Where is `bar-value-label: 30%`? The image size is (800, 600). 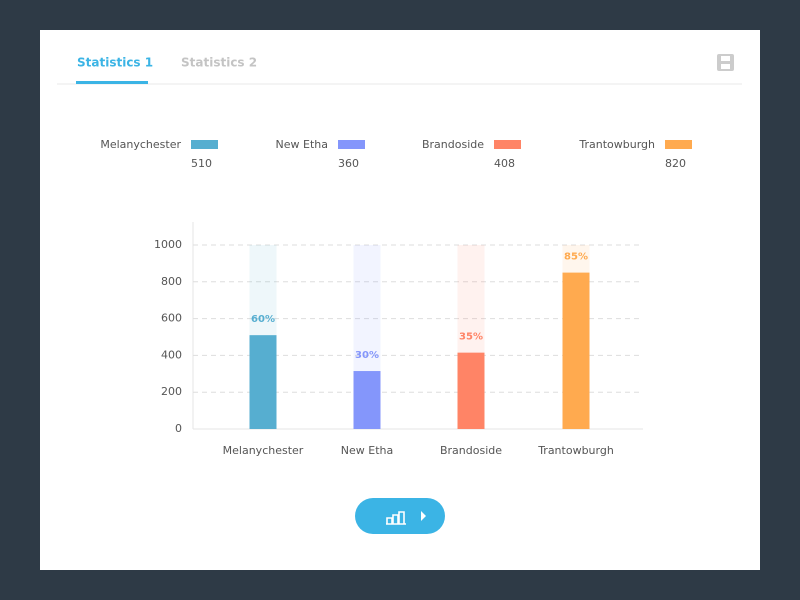
bar-value-label: 30% is located at coordinates (367, 355).